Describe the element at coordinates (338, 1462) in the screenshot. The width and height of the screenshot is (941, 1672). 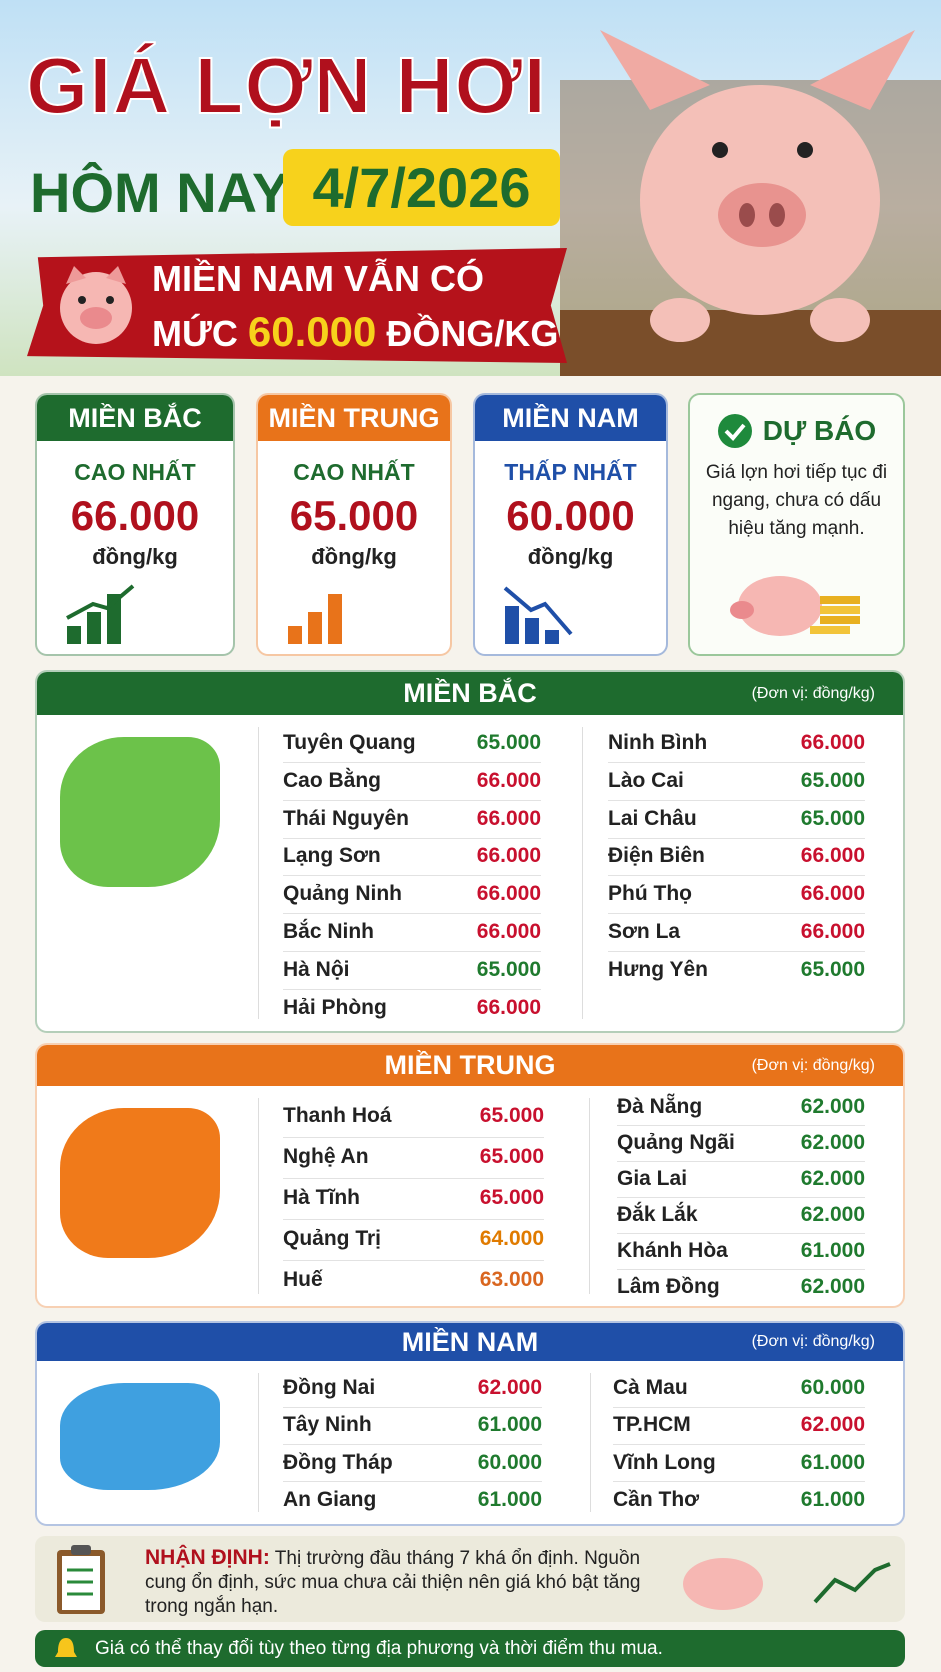
I see `province: Đồng Tháp` at that location.